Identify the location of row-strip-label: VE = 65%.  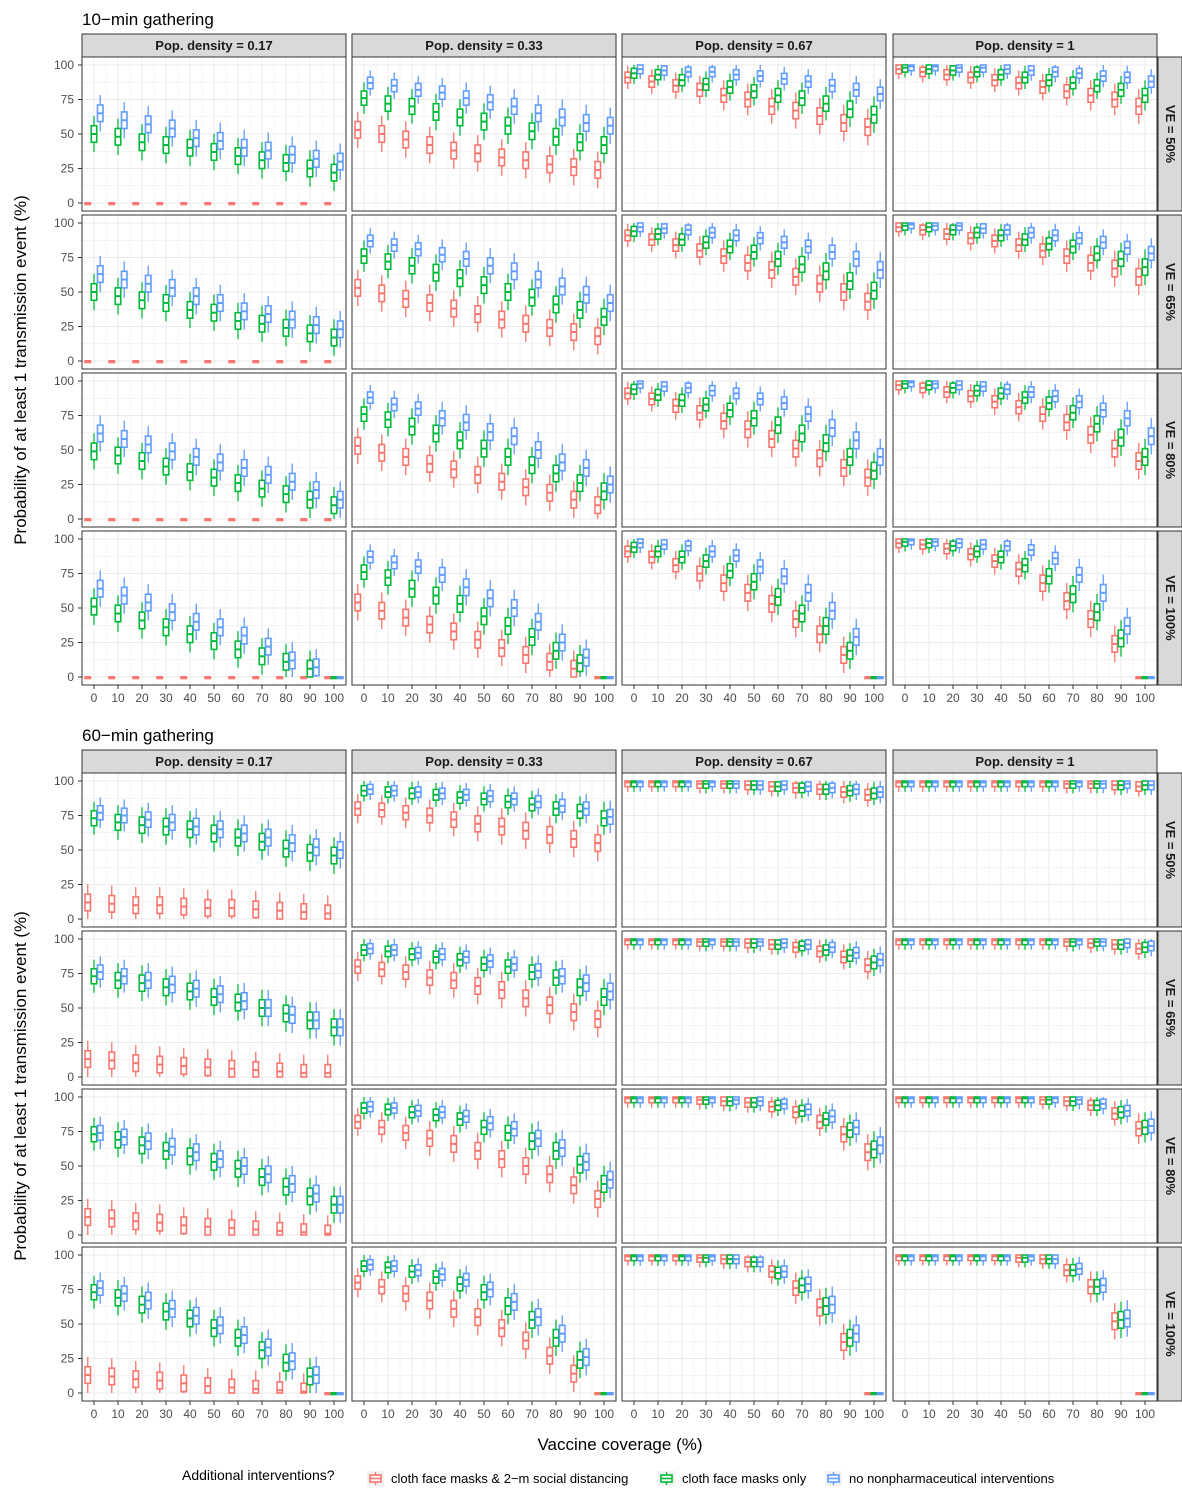
(1170, 292).